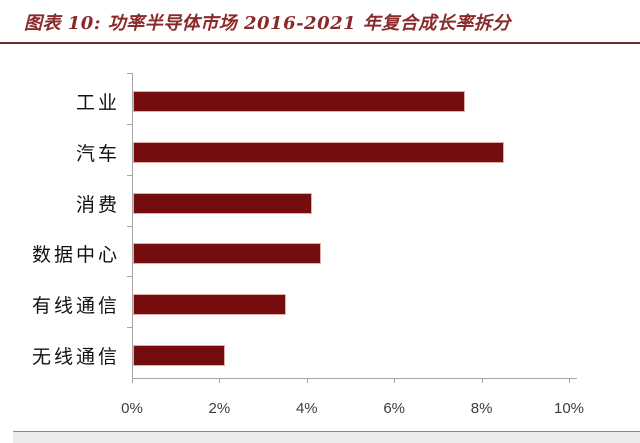  What do you see at coordinates (267, 23) in the screenshot?
I see `figure-title: 图表 10: 功率半导体市场 2016-2021 年复合成长率拆分` at bounding box center [267, 23].